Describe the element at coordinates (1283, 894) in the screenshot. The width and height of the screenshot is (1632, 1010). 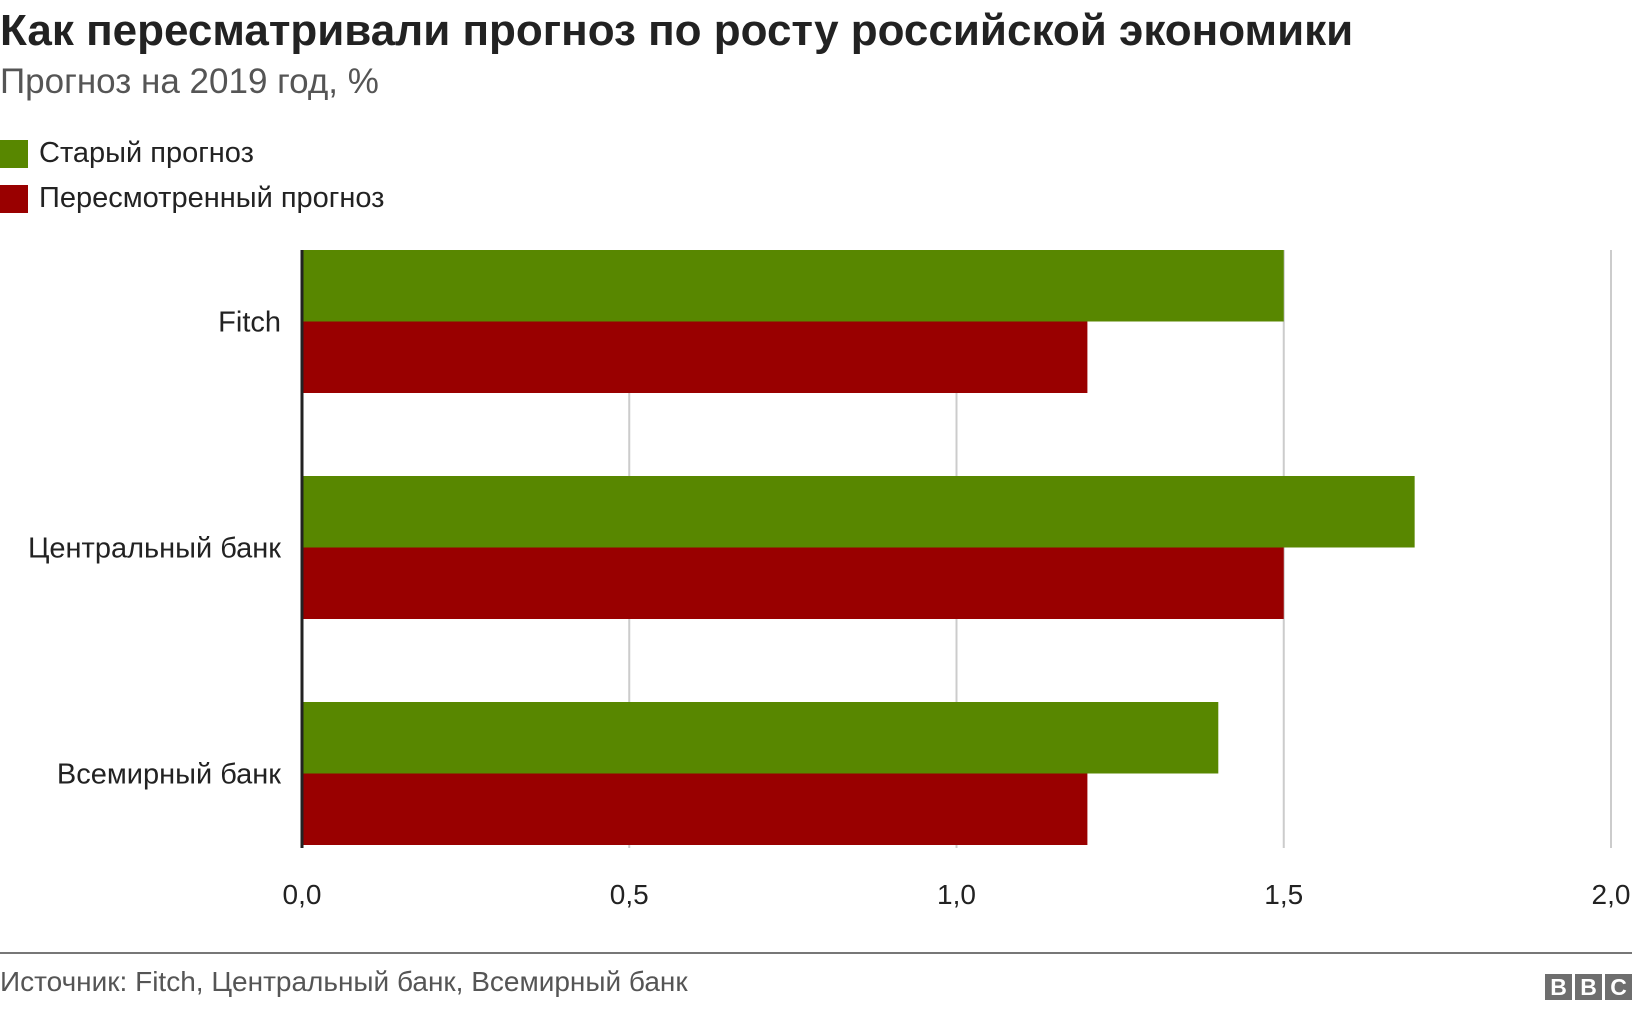
I see `x-tick-label: 1,5` at that location.